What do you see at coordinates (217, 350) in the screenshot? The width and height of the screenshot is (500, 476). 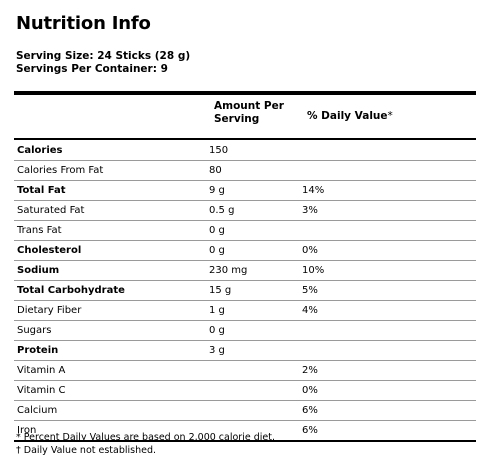 I see `nutrient-amount: 3 g` at bounding box center [217, 350].